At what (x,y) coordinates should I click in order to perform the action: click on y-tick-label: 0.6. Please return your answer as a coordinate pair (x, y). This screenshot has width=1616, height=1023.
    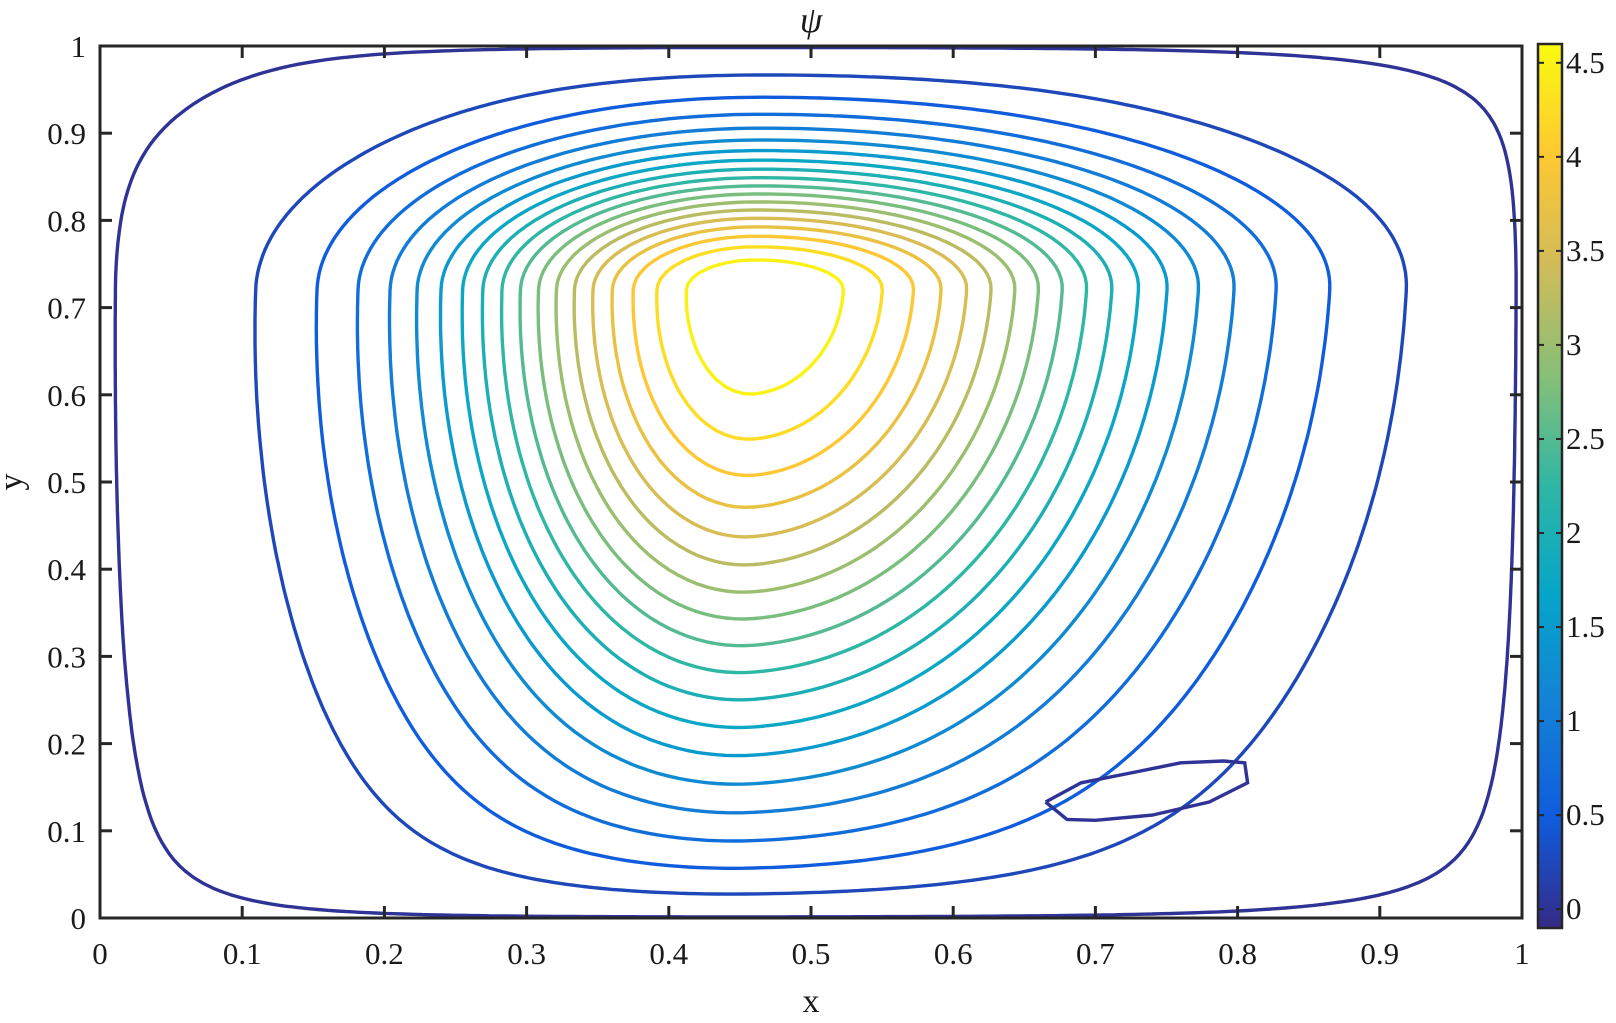
    Looking at the image, I should click on (66, 395).